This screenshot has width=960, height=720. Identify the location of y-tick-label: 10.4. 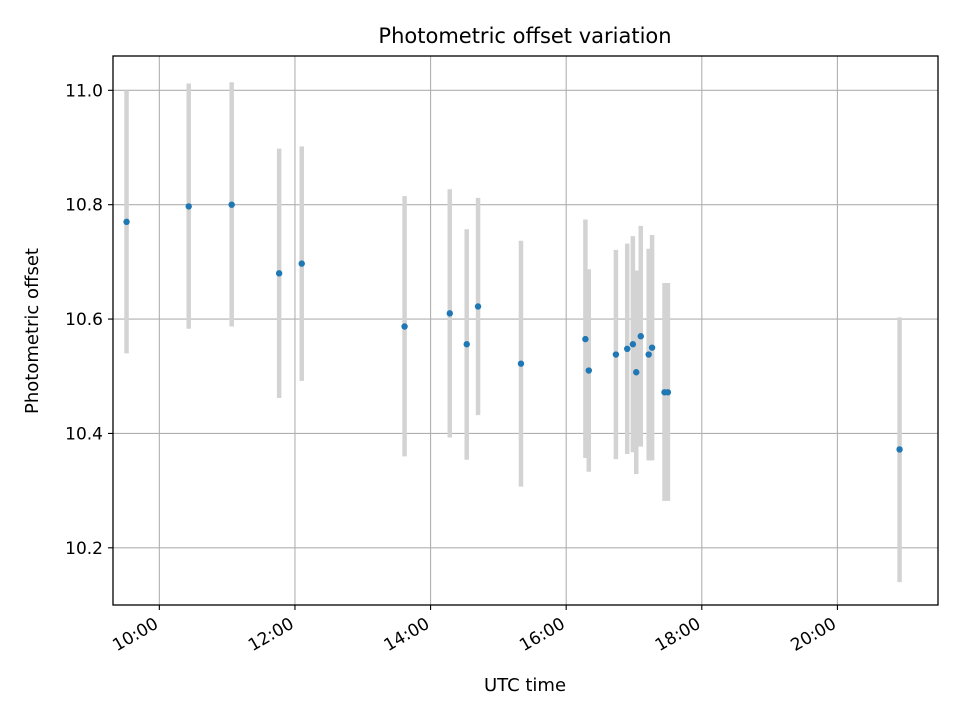
(84, 434).